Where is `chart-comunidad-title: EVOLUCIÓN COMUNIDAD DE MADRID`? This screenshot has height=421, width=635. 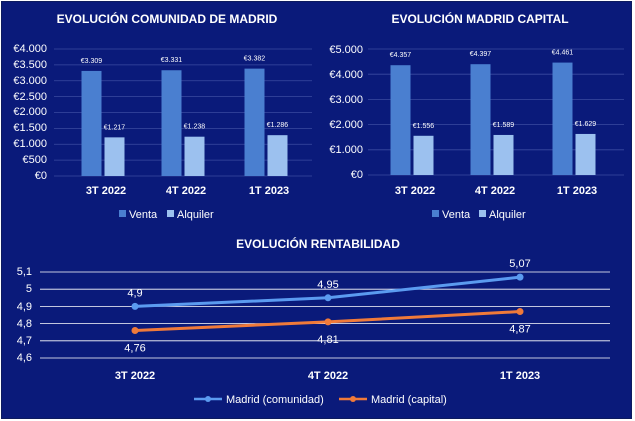 chart-comunidad-title: EVOLUCIÓN COMUNIDAD DE MADRID is located at coordinates (167, 18).